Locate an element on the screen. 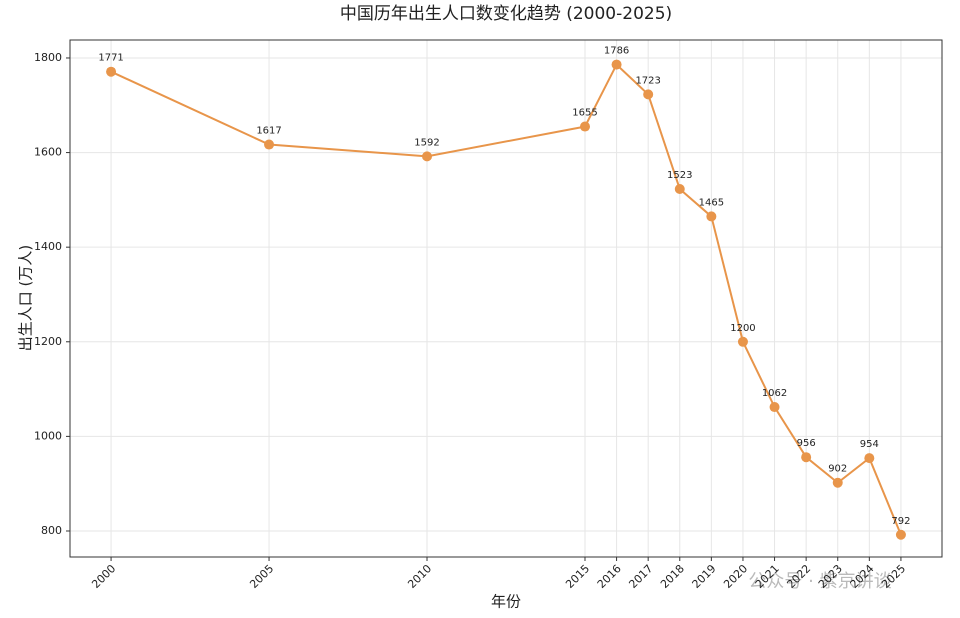  data-label: 1655 is located at coordinates (584, 113).